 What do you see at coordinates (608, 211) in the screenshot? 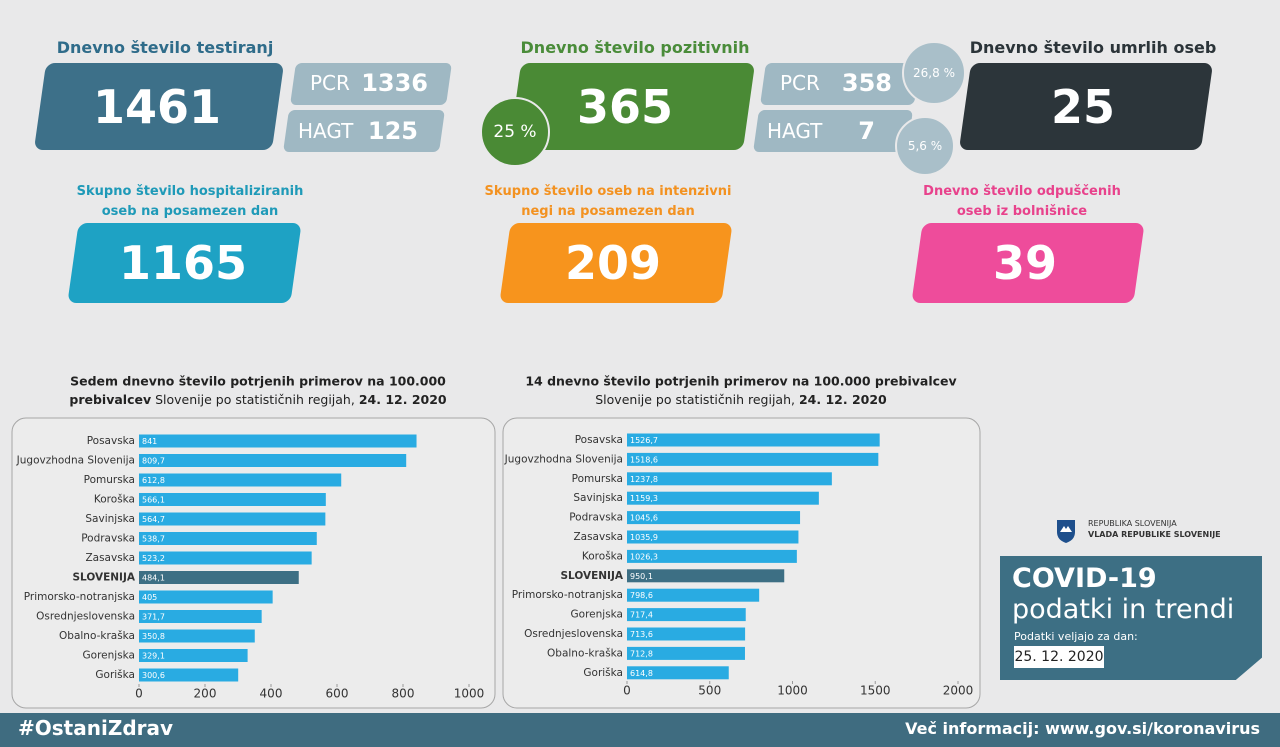
I see `title-line: negi na posamezen dan` at bounding box center [608, 211].